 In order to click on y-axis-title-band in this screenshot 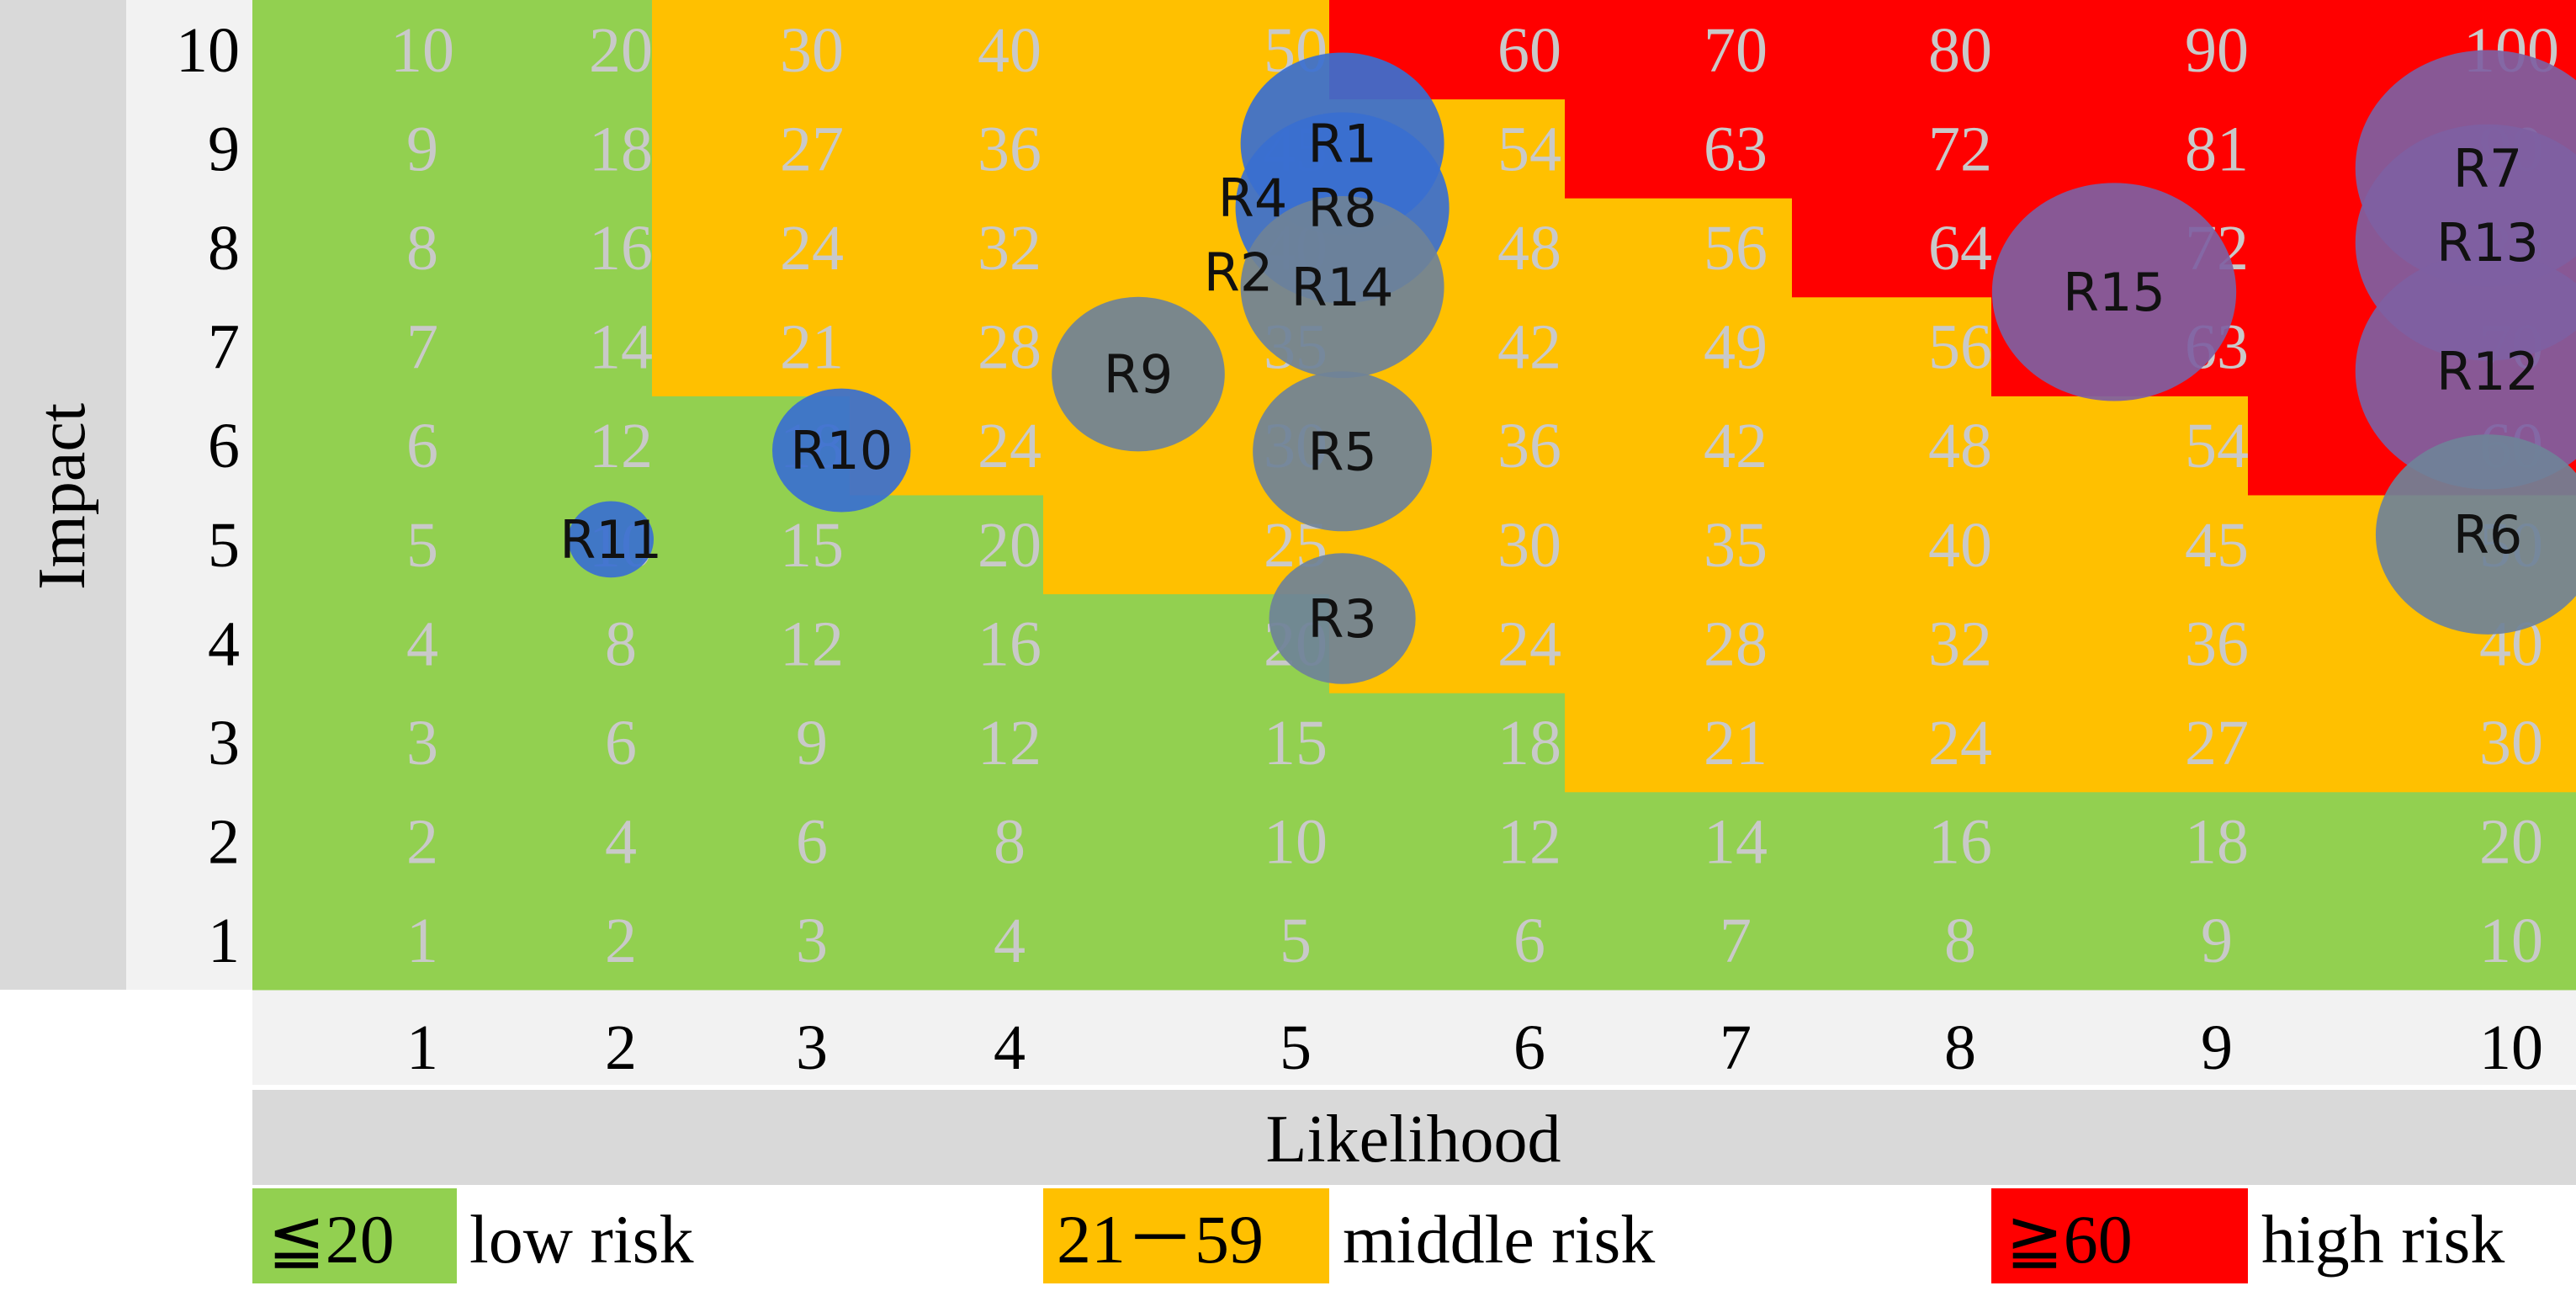, I will do `click(63, 495)`.